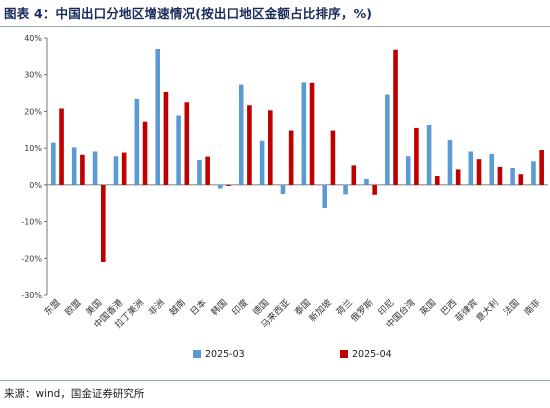 This screenshot has width=550, height=408. What do you see at coordinates (241, 134) in the screenshot?
I see `bar-2025-03-印度` at bounding box center [241, 134].